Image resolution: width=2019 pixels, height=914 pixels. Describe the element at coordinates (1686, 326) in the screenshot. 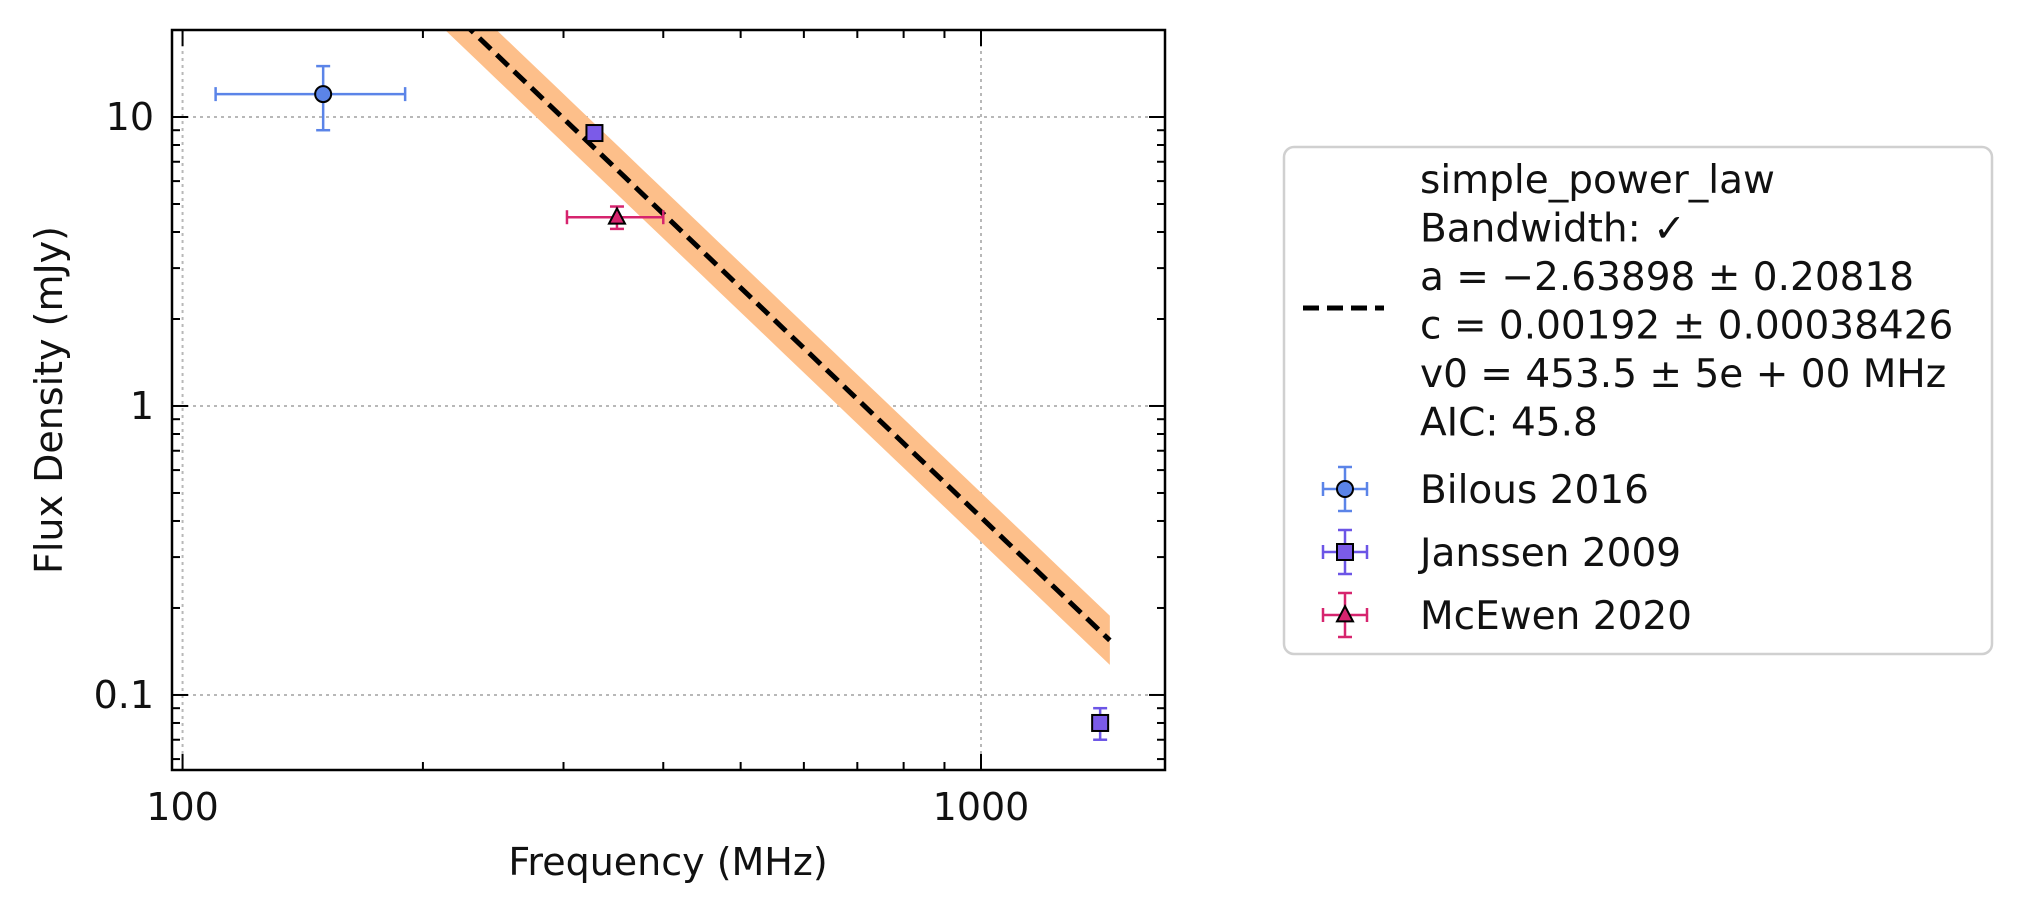

I see `legend-fit-line-text: c = 0.00192 ± 0.00038426` at that location.